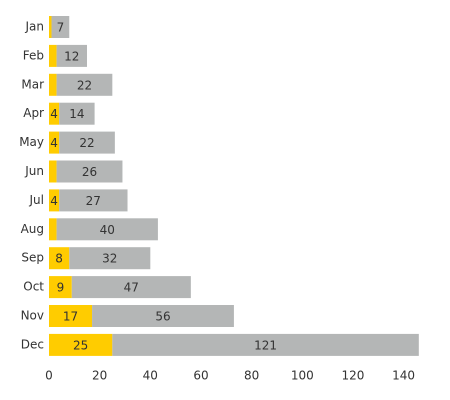 The width and height of the screenshot is (450, 400). What do you see at coordinates (34, 171) in the screenshot?
I see `y-tick-label: Jun` at bounding box center [34, 171].